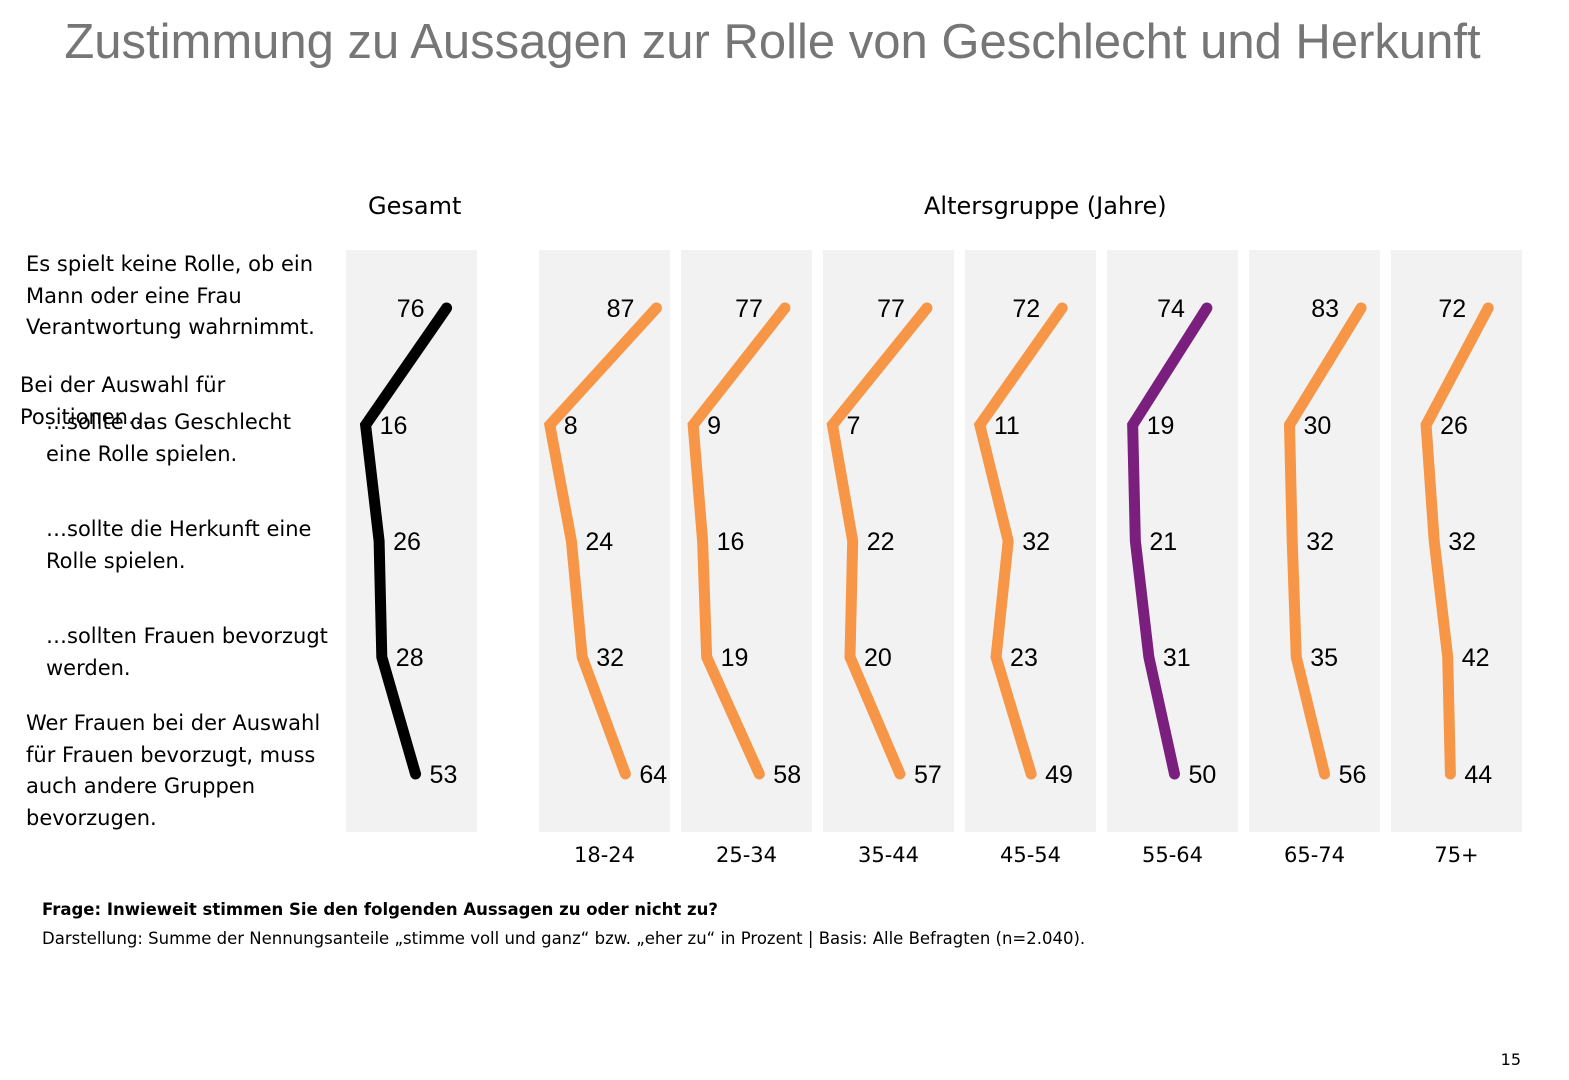 The height and width of the screenshot is (1080, 1569). What do you see at coordinates (878, 658) in the screenshot?
I see `data-label: 20` at bounding box center [878, 658].